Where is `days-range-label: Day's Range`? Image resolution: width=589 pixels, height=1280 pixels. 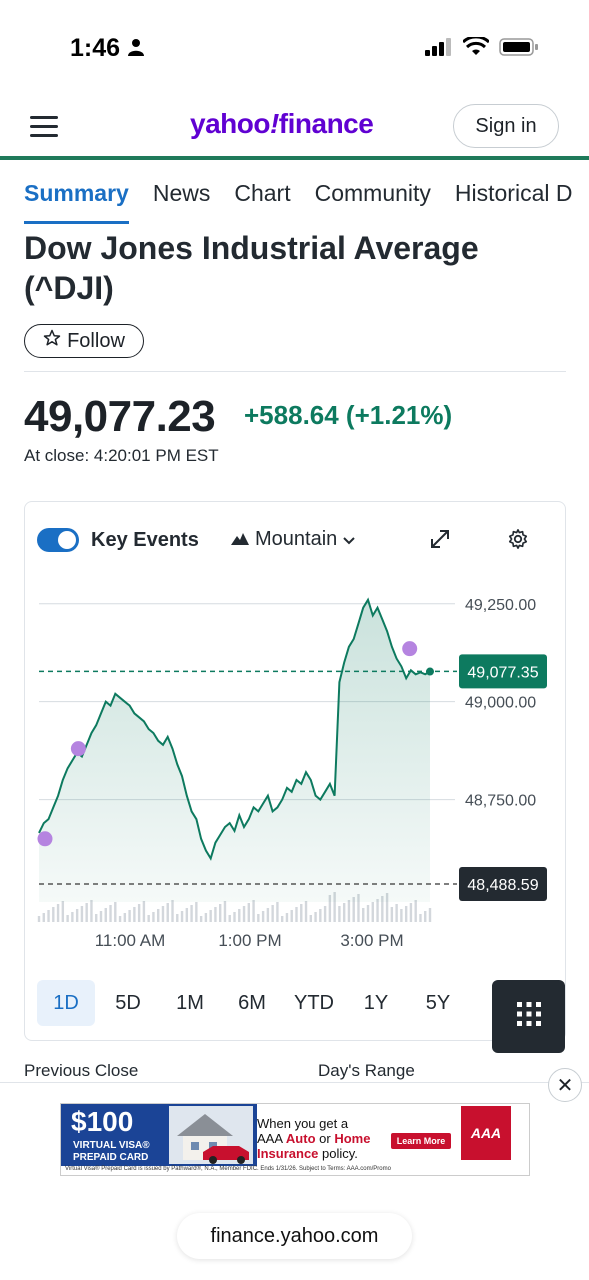 days-range-label: Day's Range is located at coordinates (366, 1070).